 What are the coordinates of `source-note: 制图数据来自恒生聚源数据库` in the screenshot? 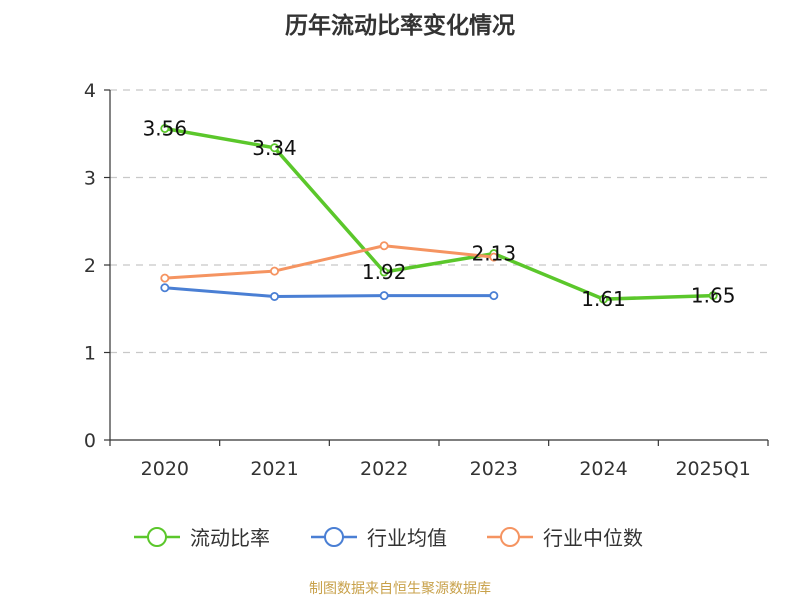 It's located at (400, 589).